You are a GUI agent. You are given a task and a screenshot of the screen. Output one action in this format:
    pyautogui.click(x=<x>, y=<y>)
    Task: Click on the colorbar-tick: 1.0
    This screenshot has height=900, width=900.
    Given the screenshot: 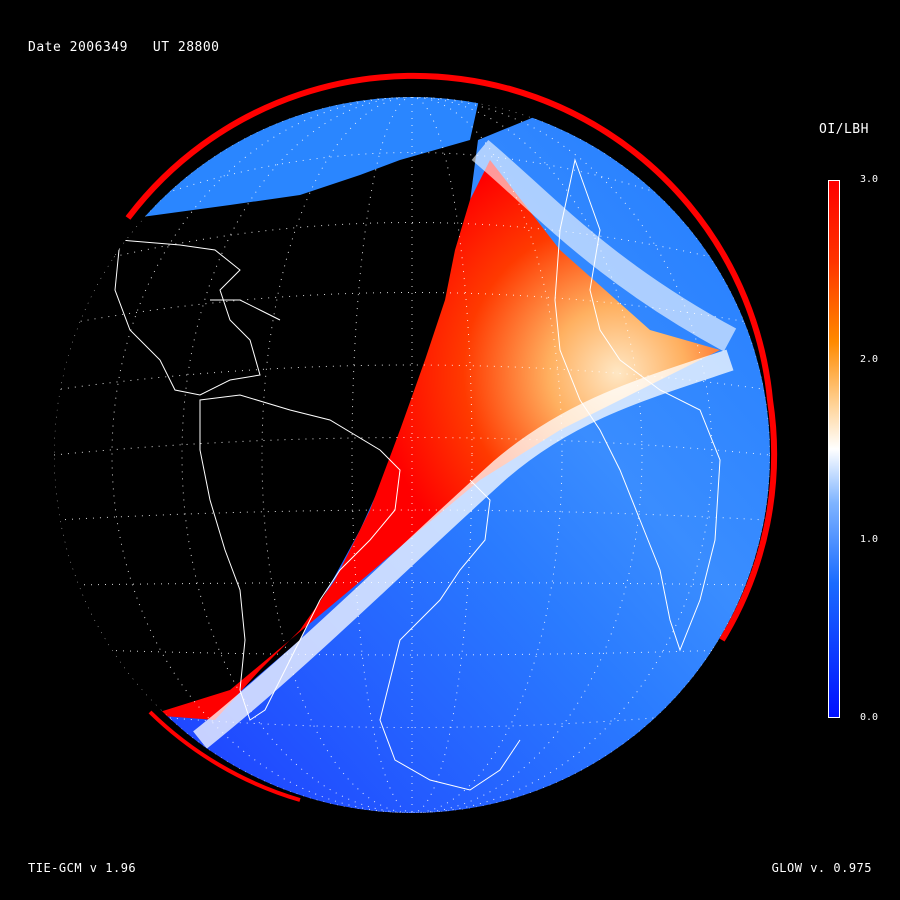 What is the action you would take?
    pyautogui.click(x=869, y=539)
    